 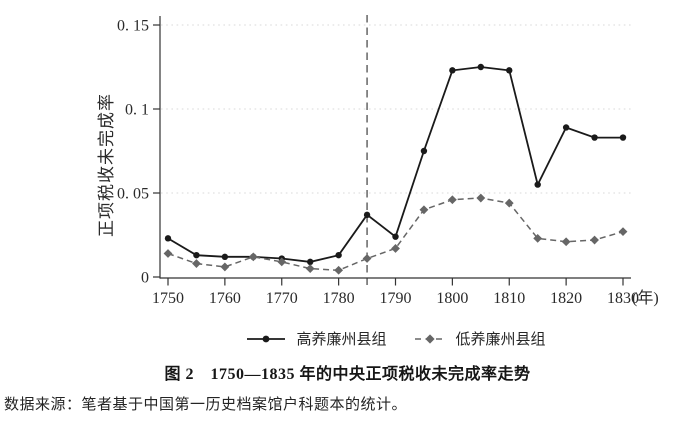 I want to click on svg-text: (年), so click(x=645, y=298).